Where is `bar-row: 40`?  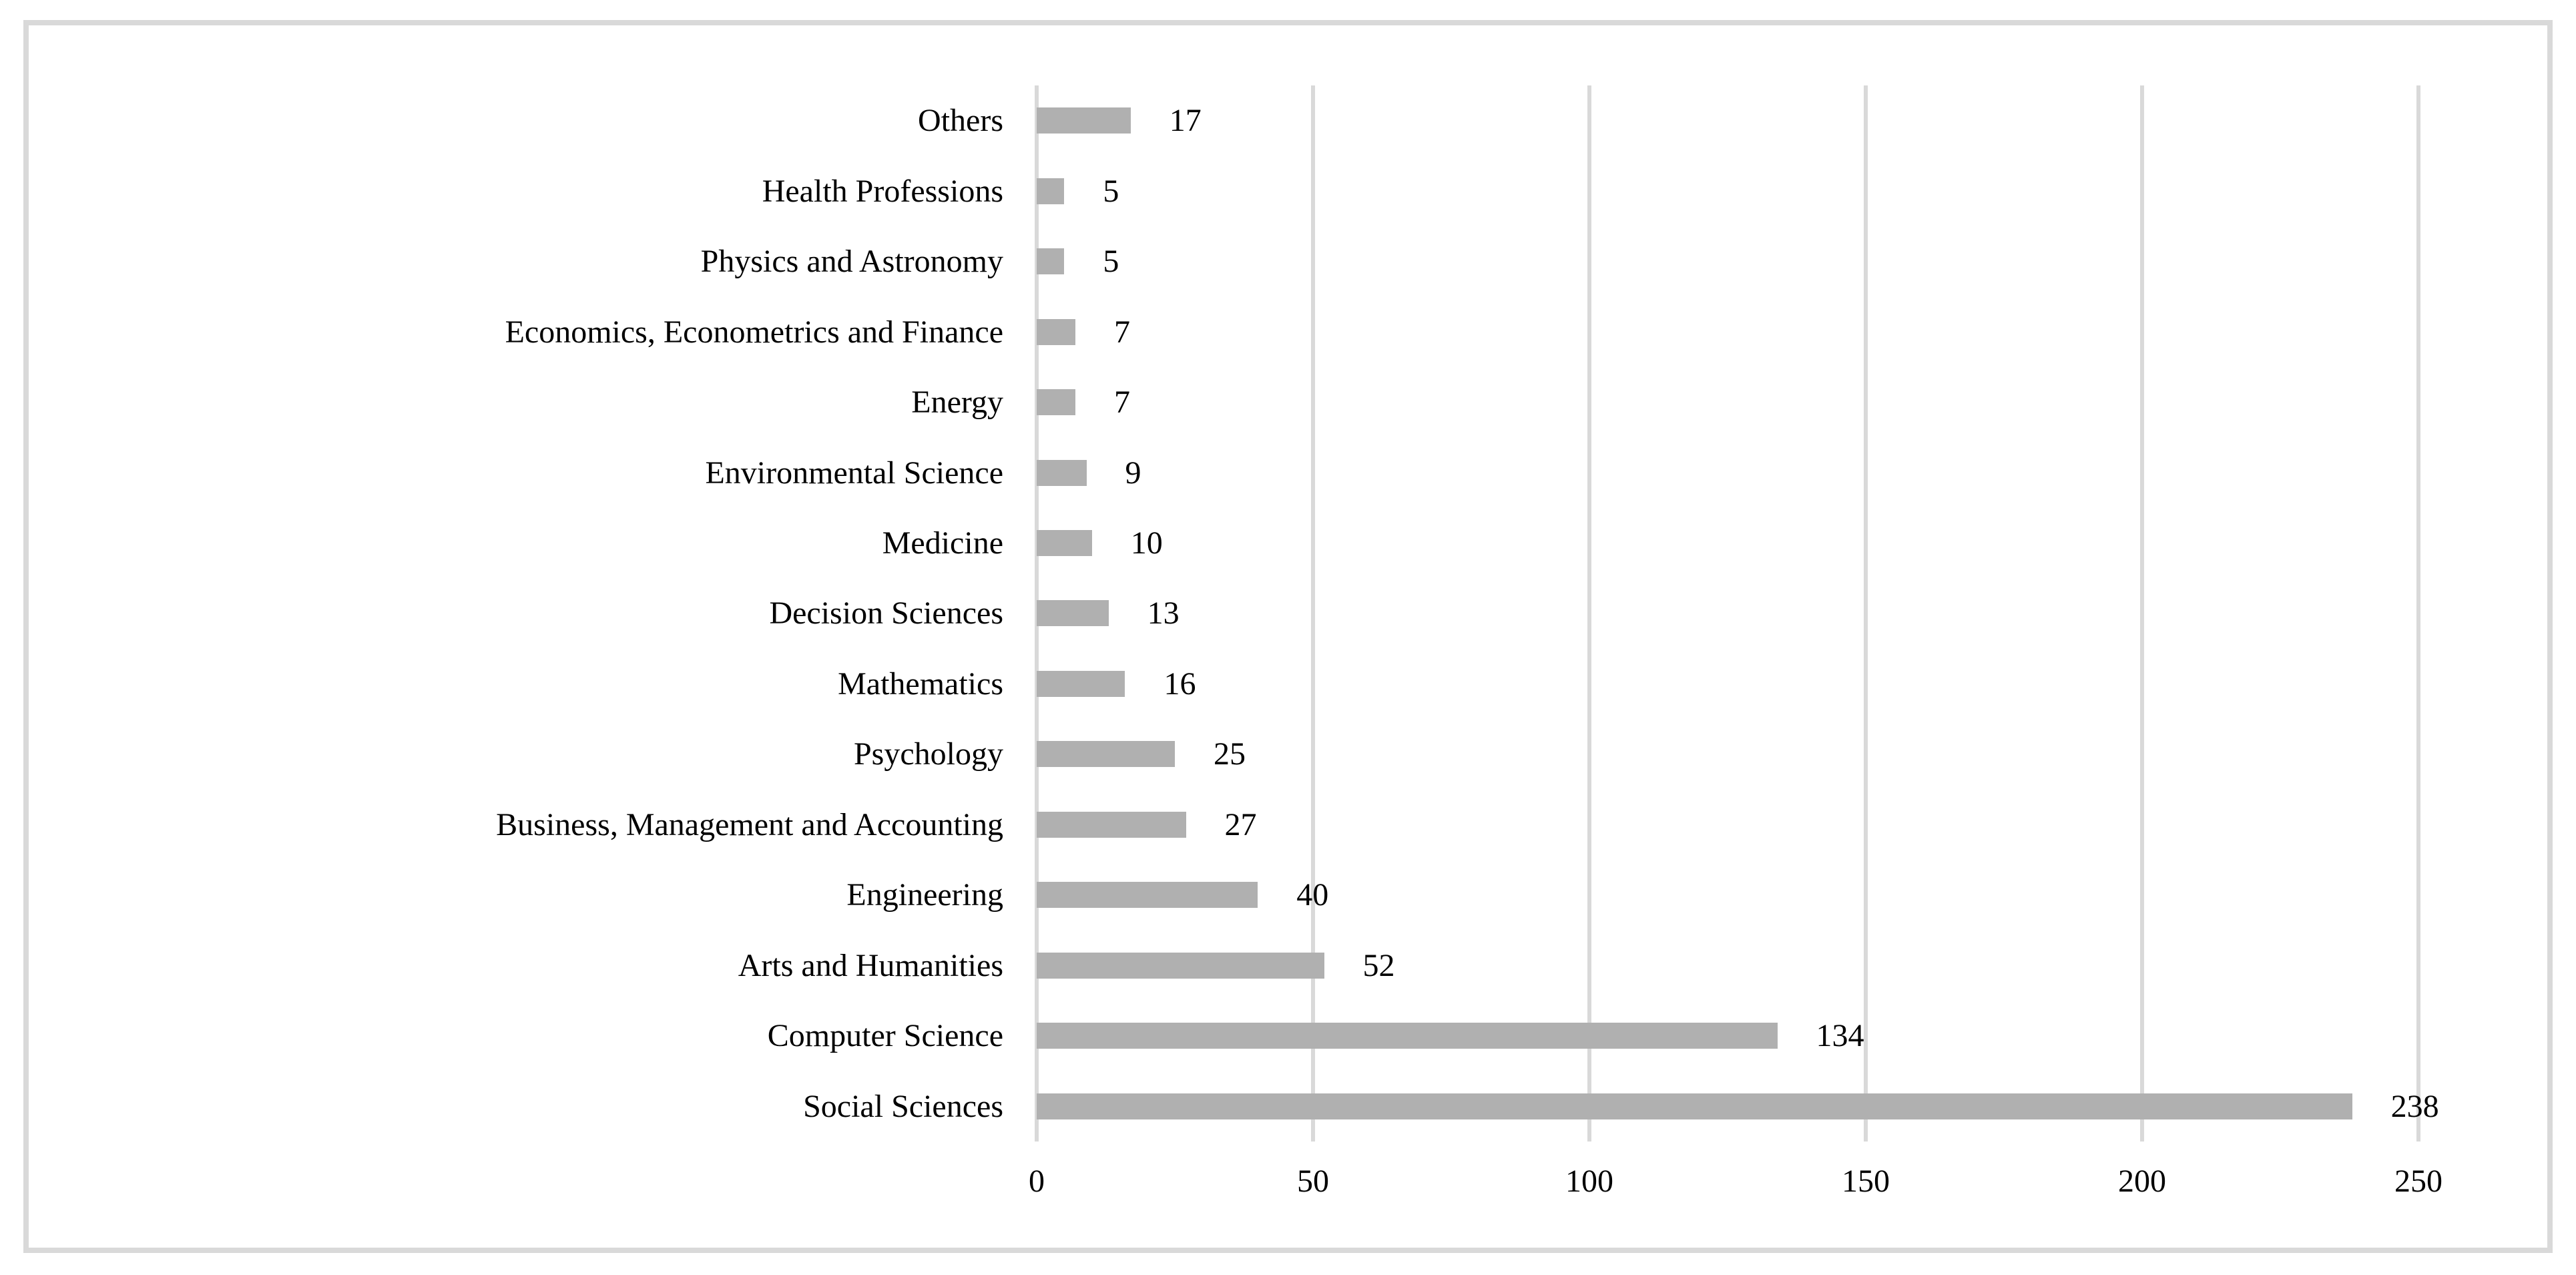
bar-row: 40 is located at coordinates (1727, 895).